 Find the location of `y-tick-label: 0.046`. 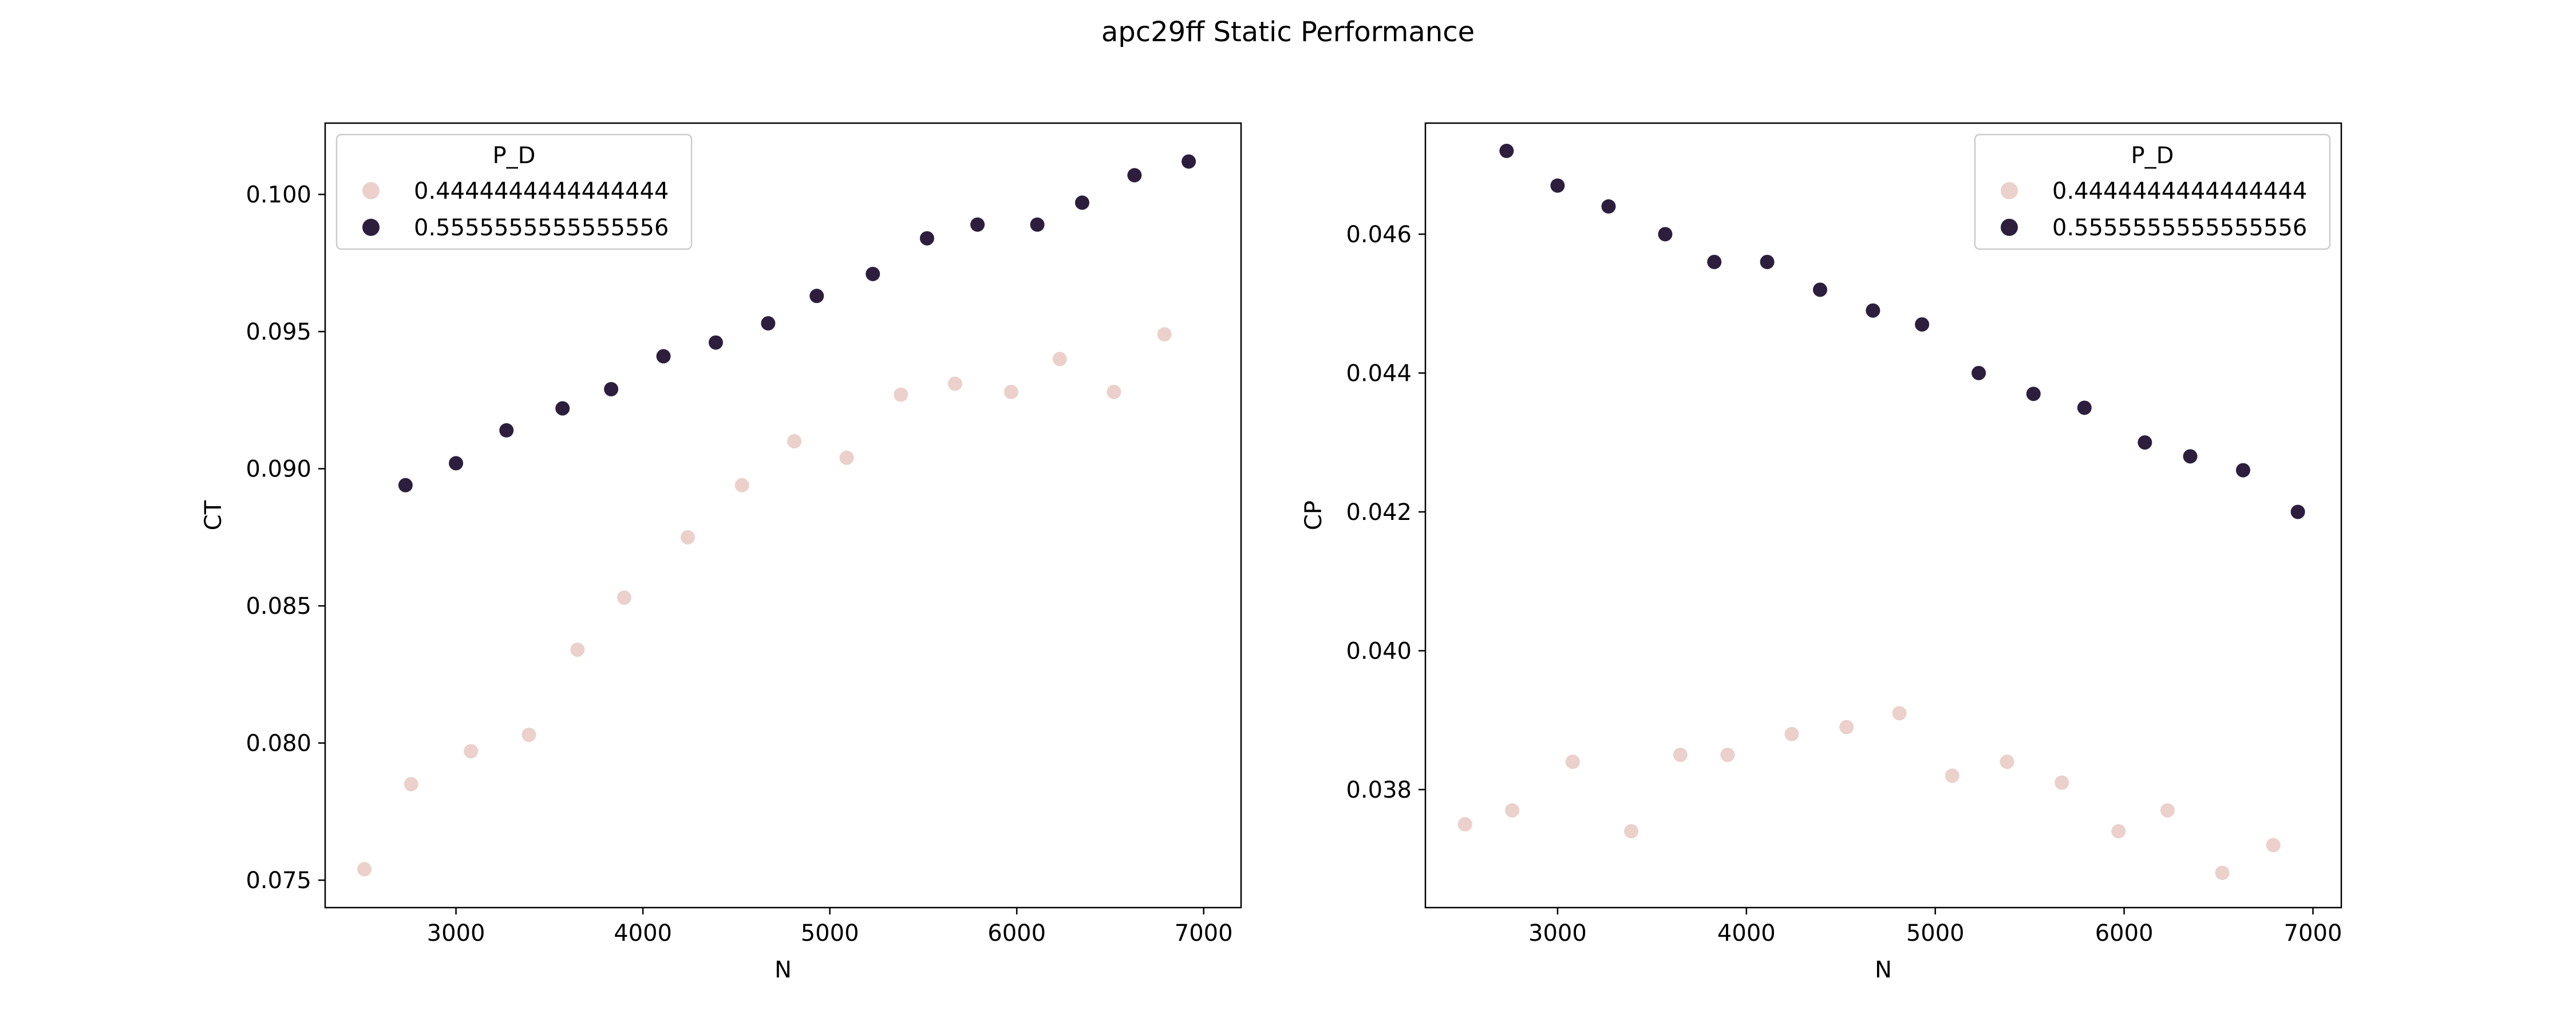

y-tick-label: 0.046 is located at coordinates (1379, 235).